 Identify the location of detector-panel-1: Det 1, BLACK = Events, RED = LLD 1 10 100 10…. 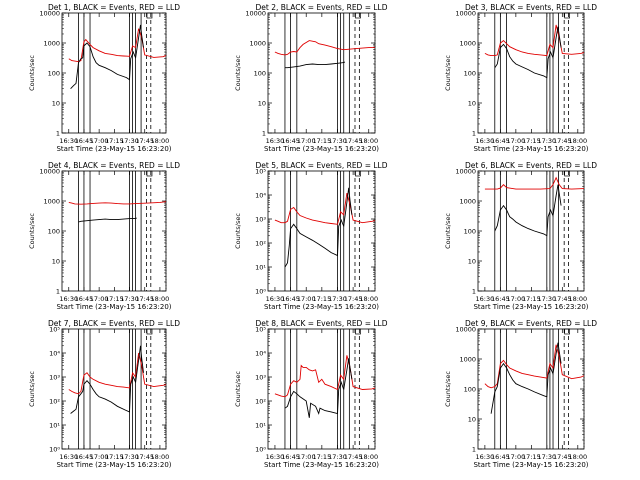
(104, 78).